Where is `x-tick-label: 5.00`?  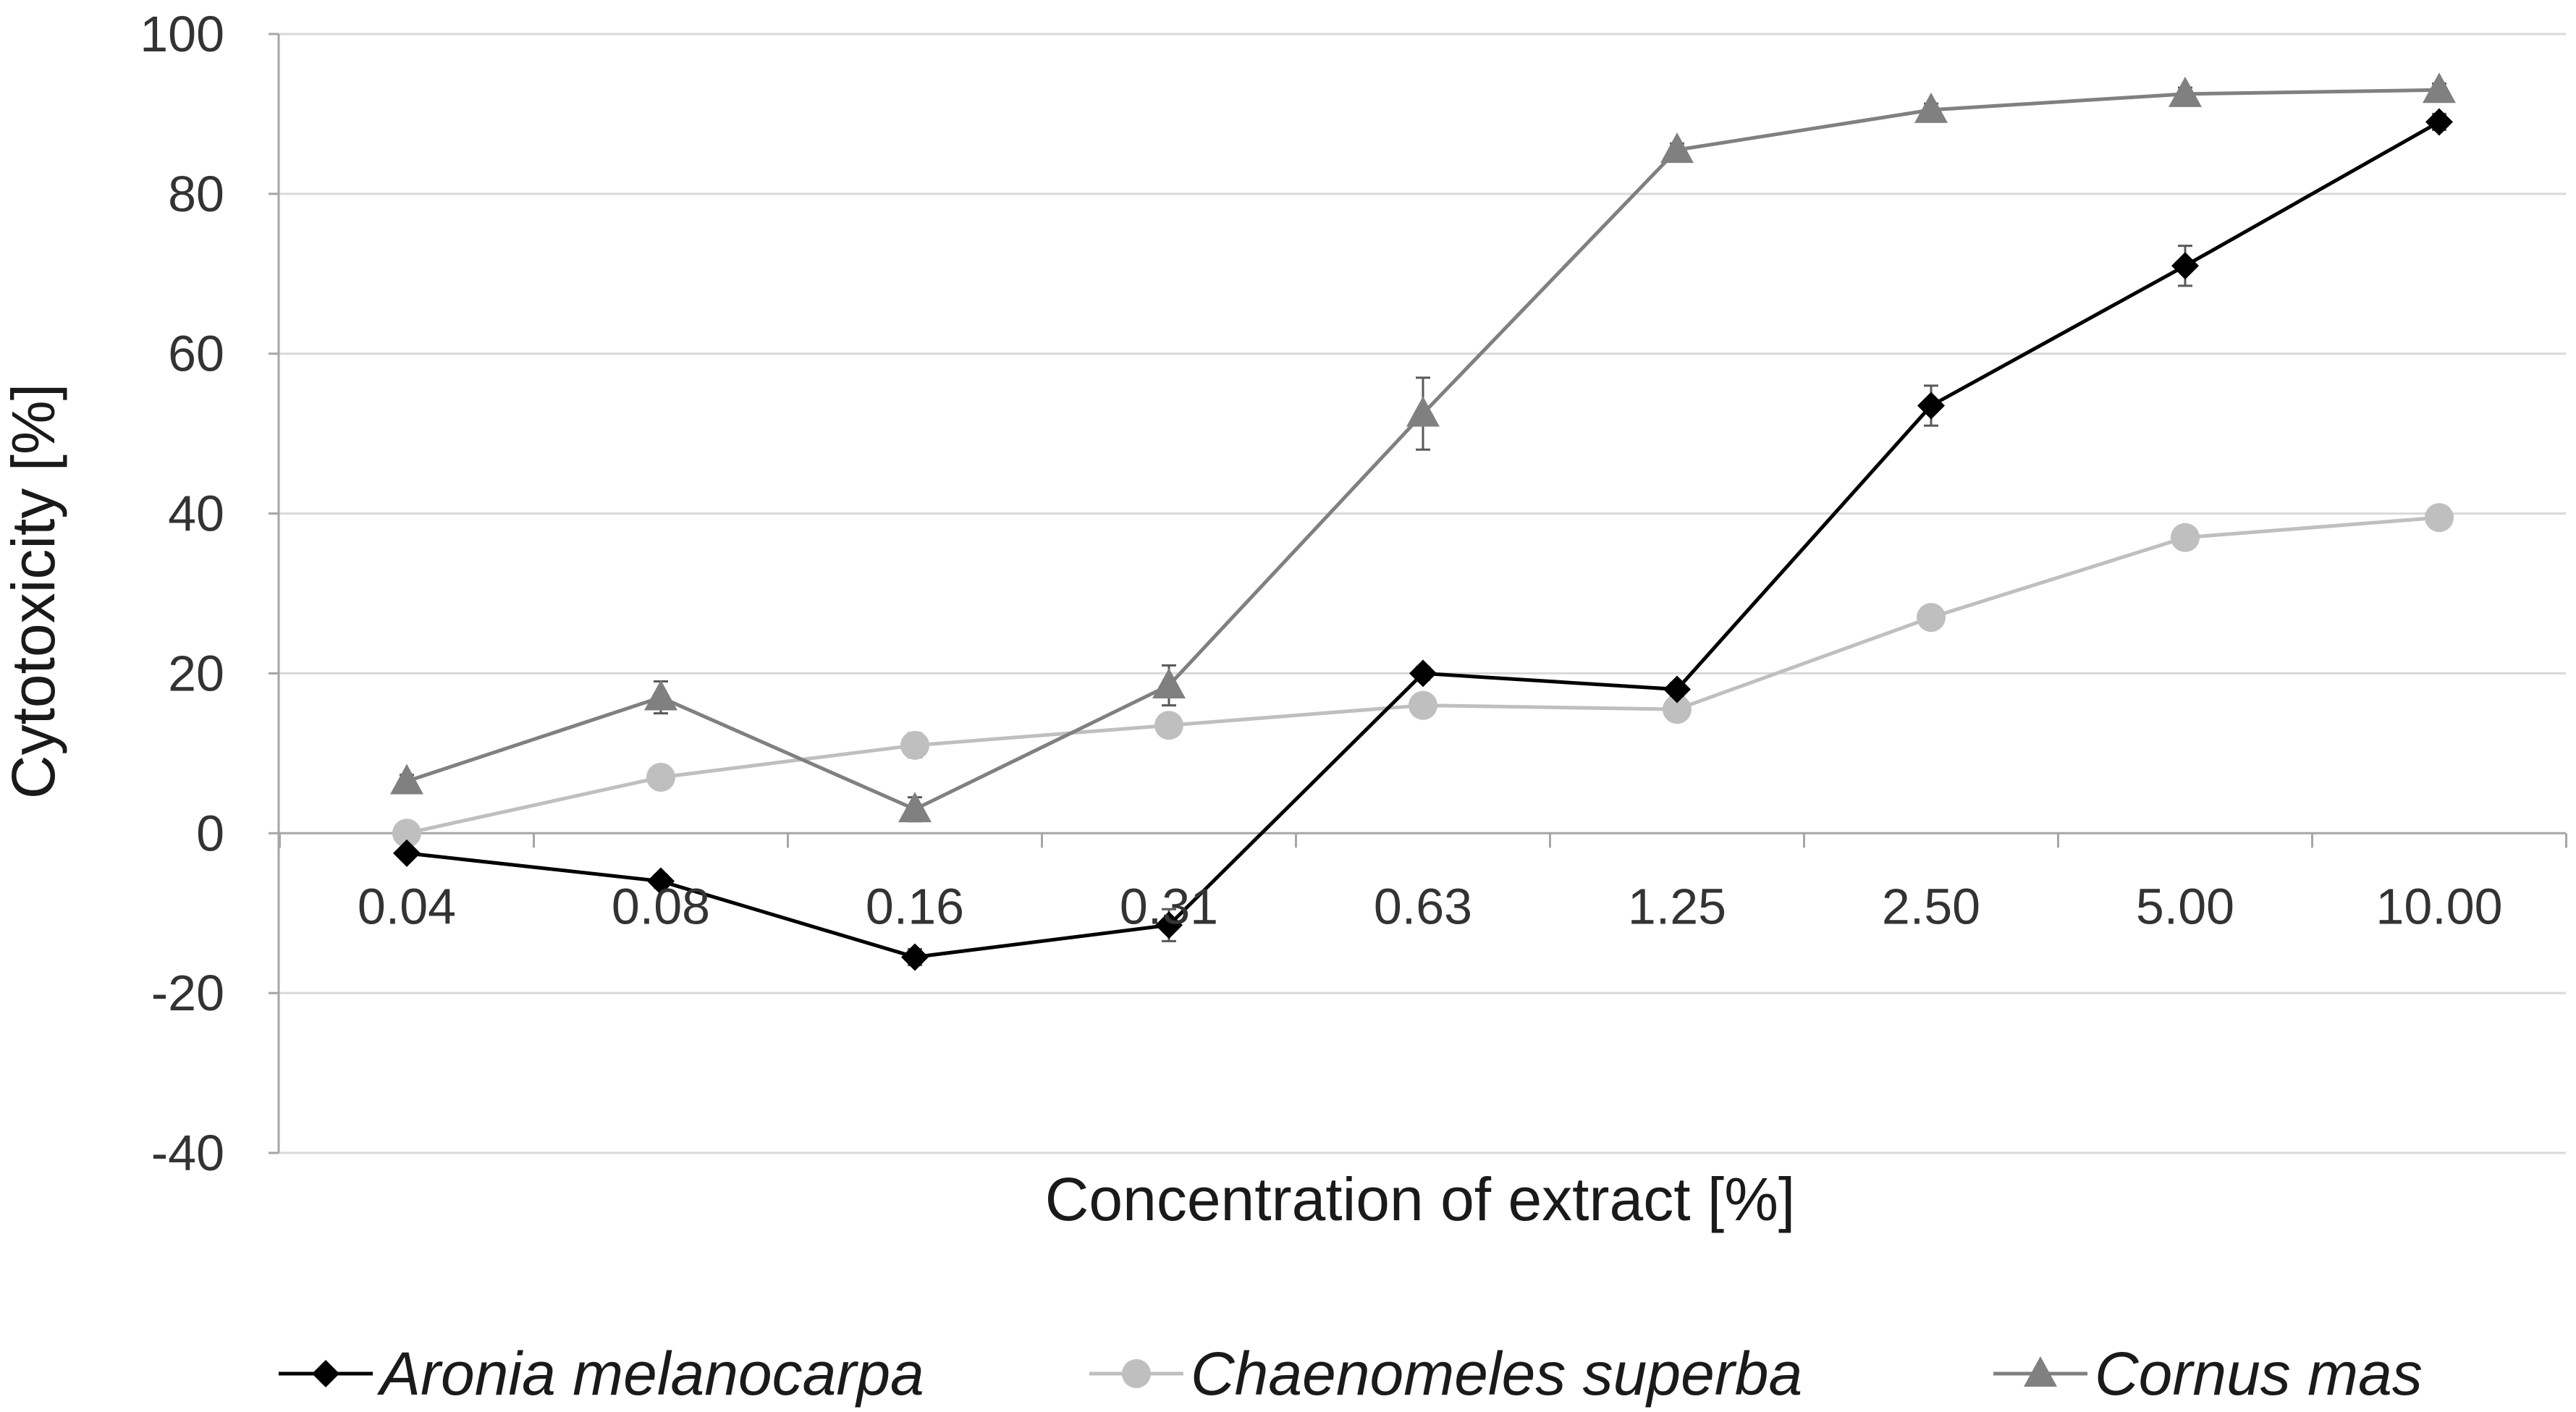 x-tick-label: 5.00 is located at coordinates (2185, 906).